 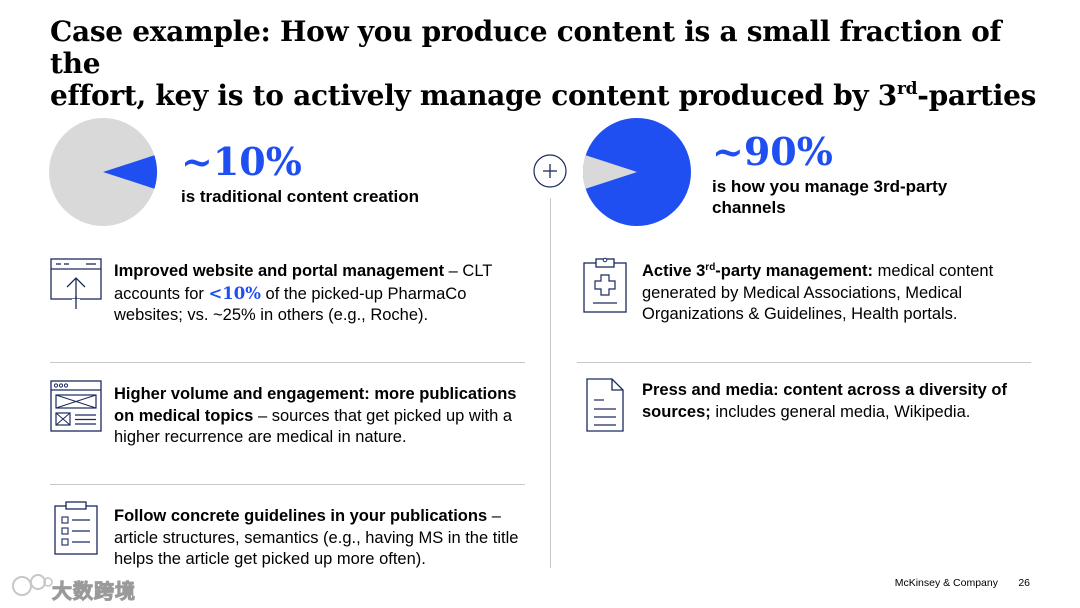 I want to click on right-stat-caption: is how you manage 3rd-party channels, so click(x=829, y=197).